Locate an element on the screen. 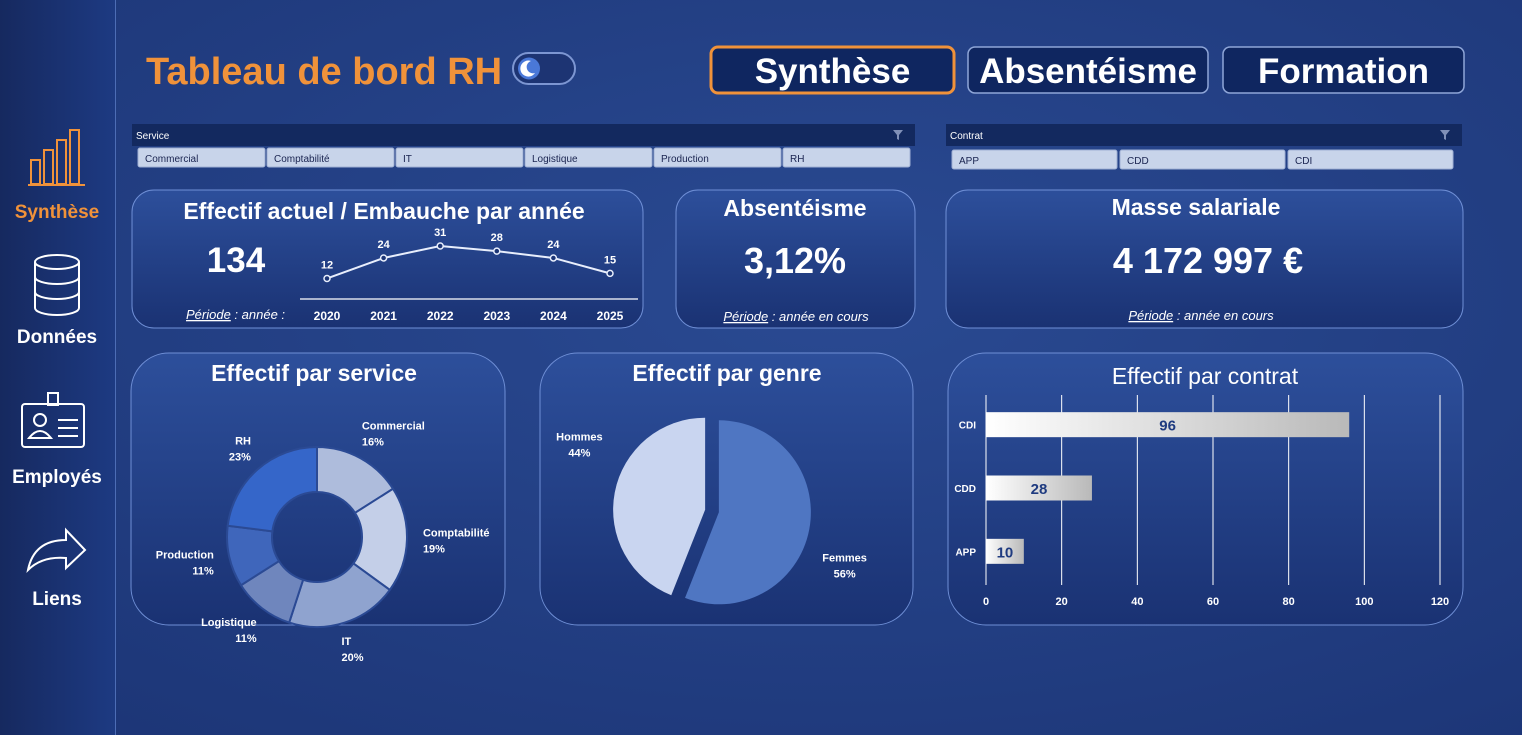 Image resolution: width=1522 pixels, height=735 pixels. period: Période : année en cours is located at coordinates (796, 316).